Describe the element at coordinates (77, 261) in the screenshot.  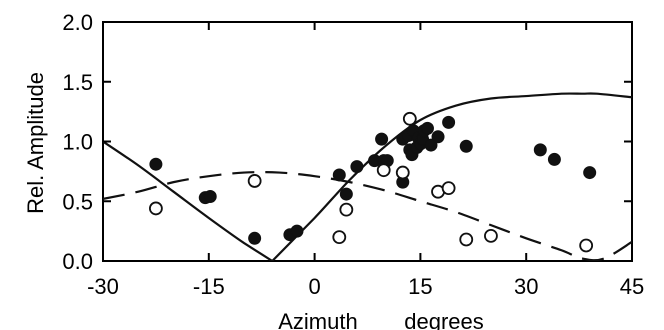
I see `y-tick-label: 0.0` at that location.